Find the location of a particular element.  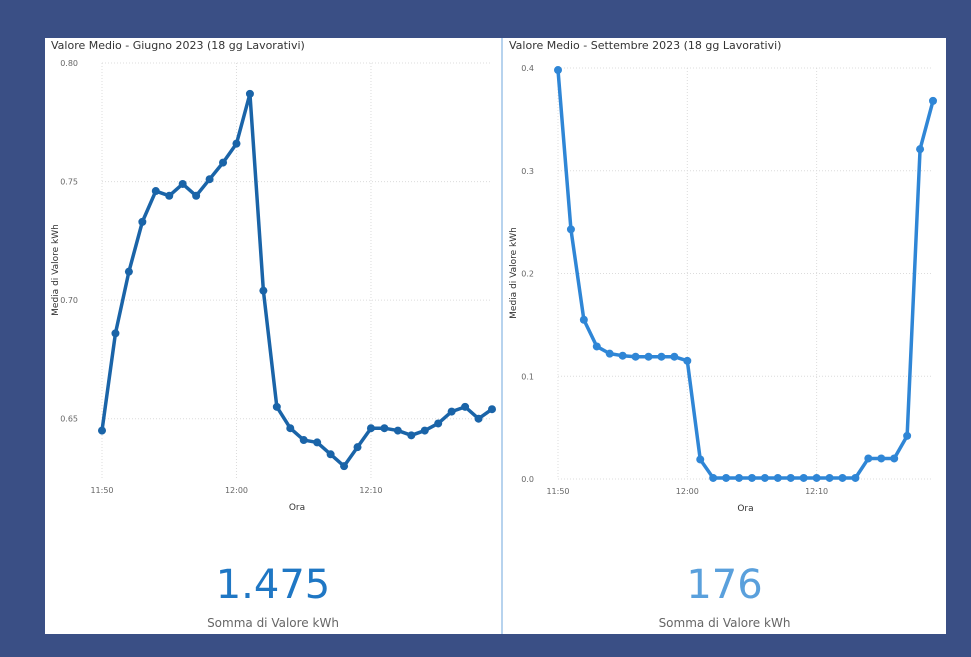

y-tick-label: 0.65 is located at coordinates (69, 419).